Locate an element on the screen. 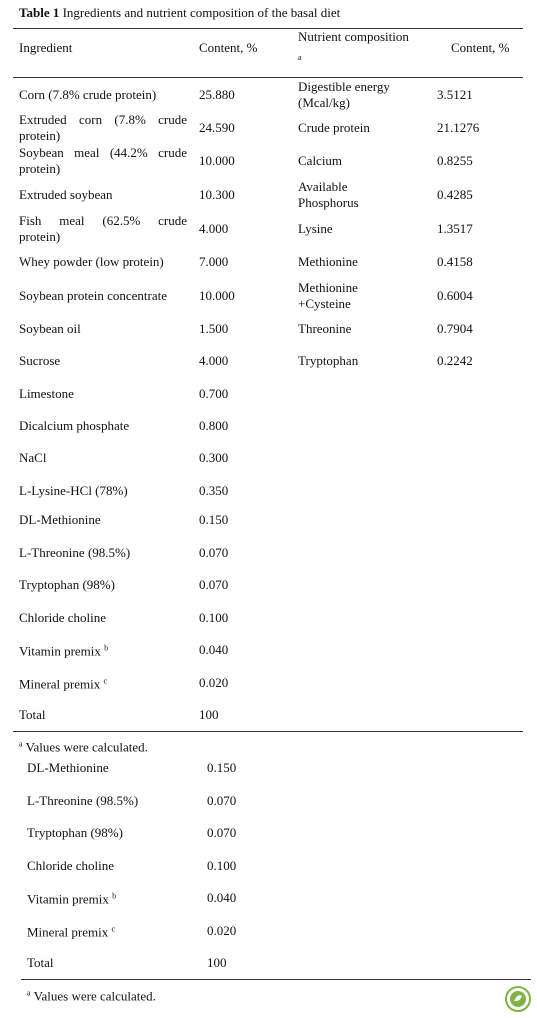  cell-text: 0.4158 is located at coordinates (455, 261).